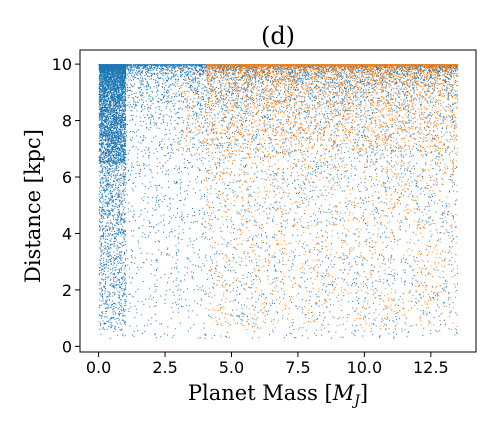 The width and height of the screenshot is (504, 432). What do you see at coordinates (231, 367) in the screenshot?
I see `x-tick-label: 5.0` at bounding box center [231, 367].